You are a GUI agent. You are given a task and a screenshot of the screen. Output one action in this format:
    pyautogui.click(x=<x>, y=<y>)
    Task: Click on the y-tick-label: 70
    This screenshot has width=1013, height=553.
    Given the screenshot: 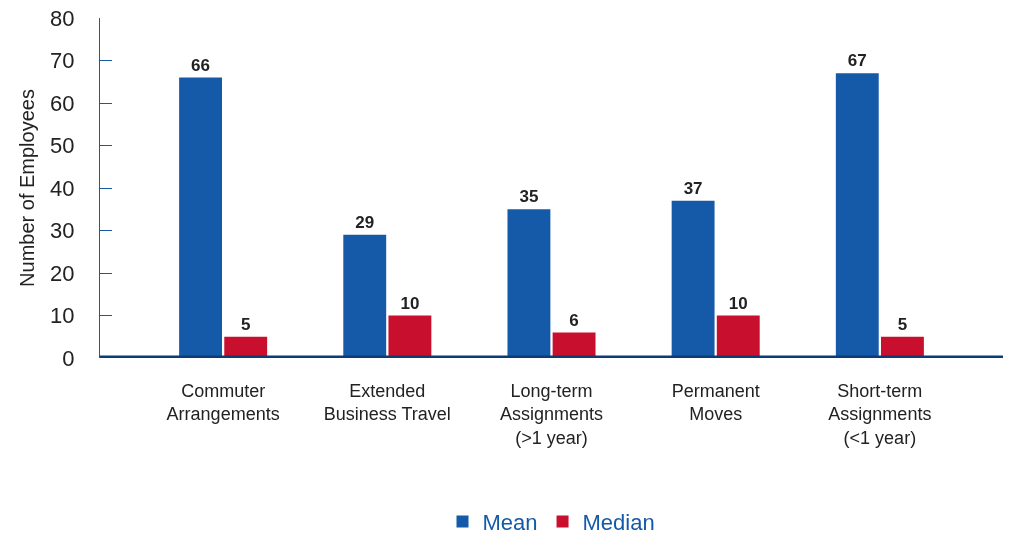 What is the action you would take?
    pyautogui.click(x=62, y=61)
    